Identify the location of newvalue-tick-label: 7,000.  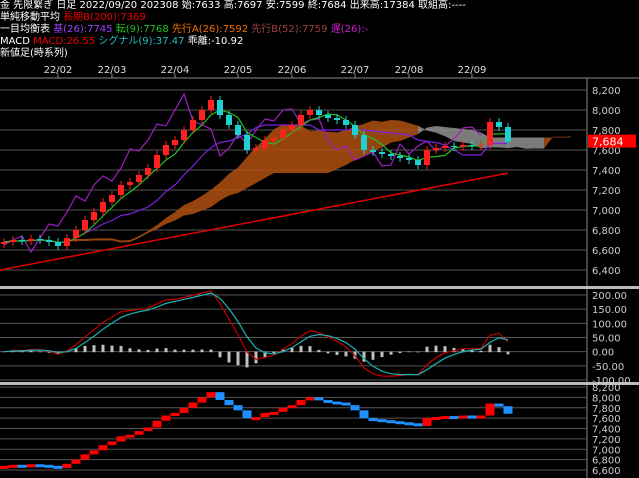
(606, 450).